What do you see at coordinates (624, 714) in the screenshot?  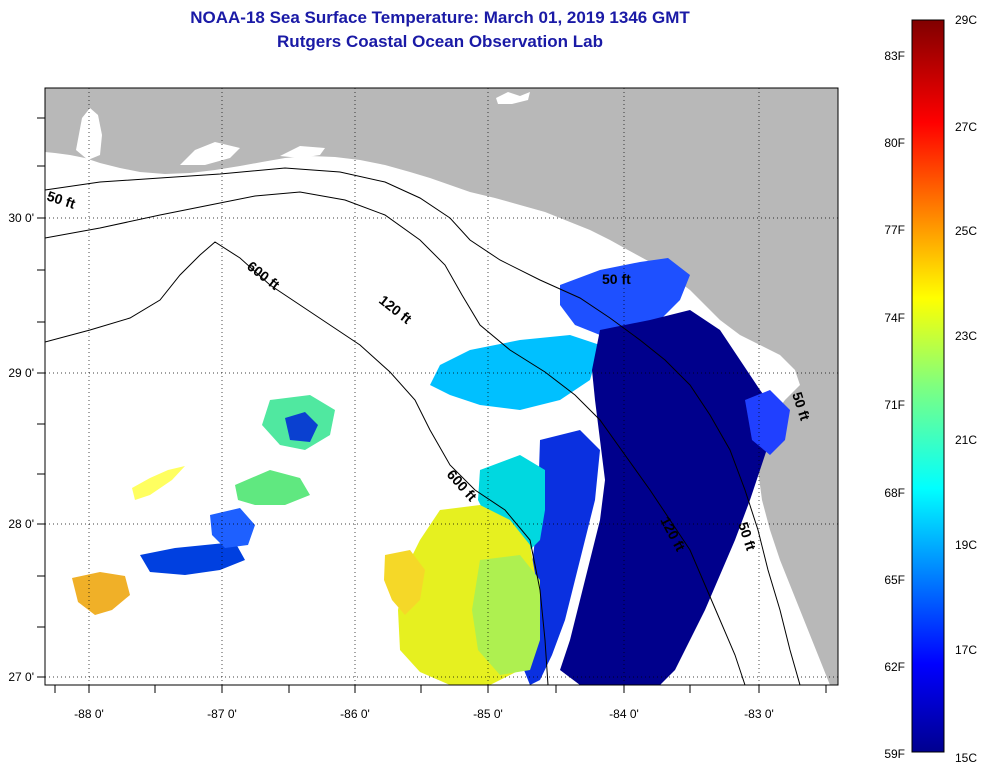 I see `longitude-label: -84 0'` at bounding box center [624, 714].